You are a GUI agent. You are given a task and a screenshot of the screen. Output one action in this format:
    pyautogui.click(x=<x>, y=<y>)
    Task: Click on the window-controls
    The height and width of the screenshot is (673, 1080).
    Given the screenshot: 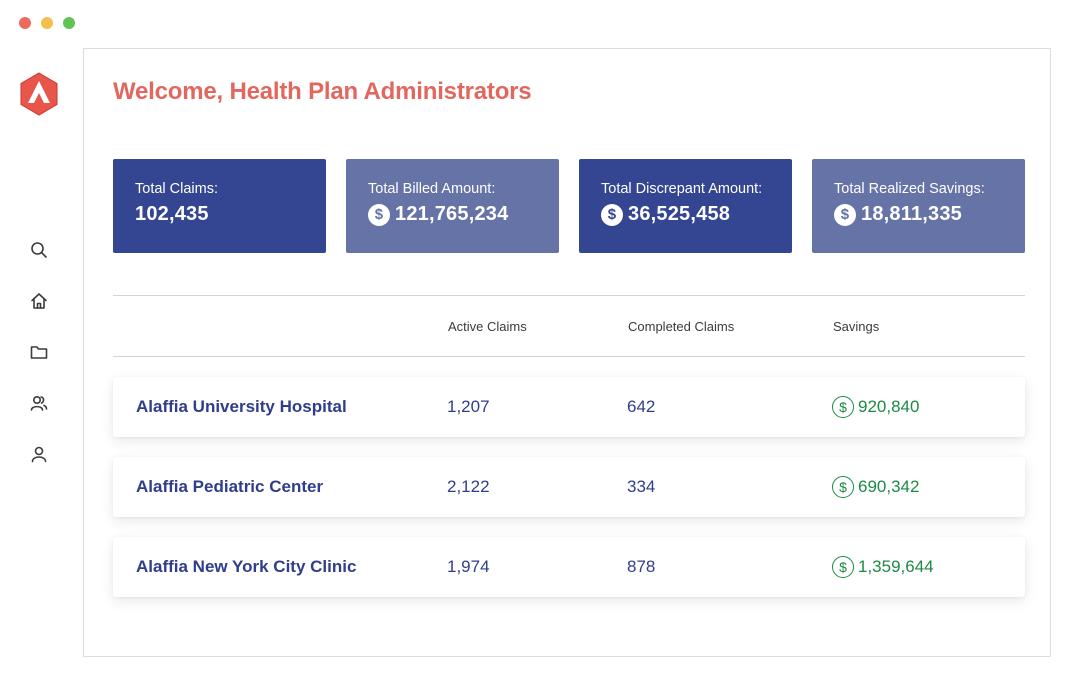 What is the action you would take?
    pyautogui.click(x=47, y=23)
    